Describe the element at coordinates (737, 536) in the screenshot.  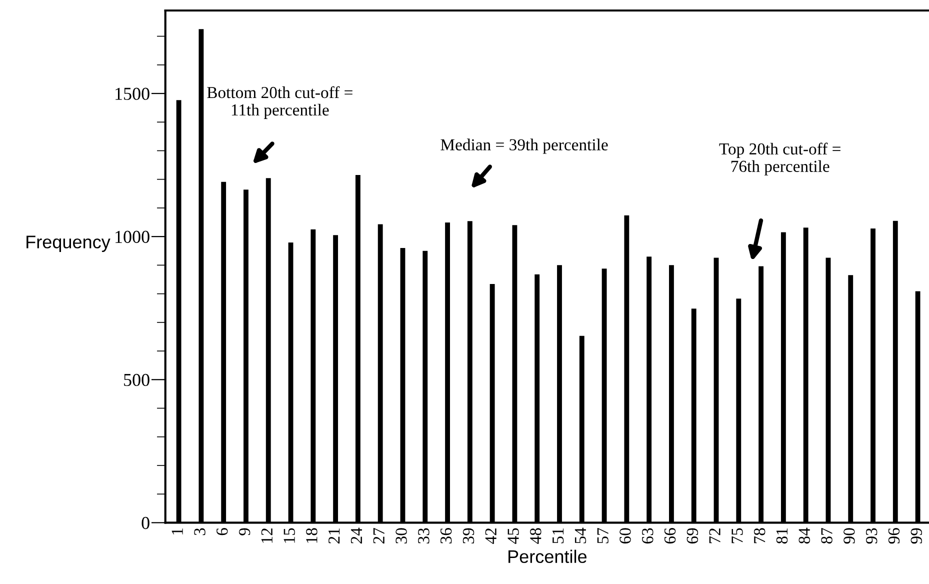
I see `x-tick-label: 75` at that location.